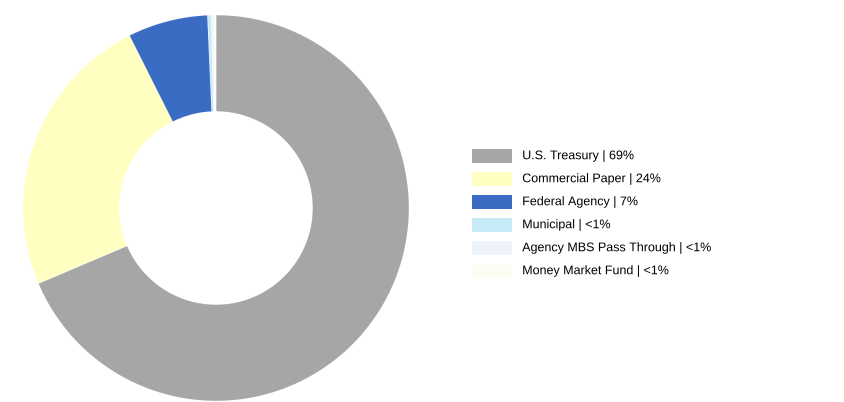 This screenshot has height=402, width=844. Describe the element at coordinates (580, 202) in the screenshot. I see `legend-label: Federal Agency | 7%` at that location.